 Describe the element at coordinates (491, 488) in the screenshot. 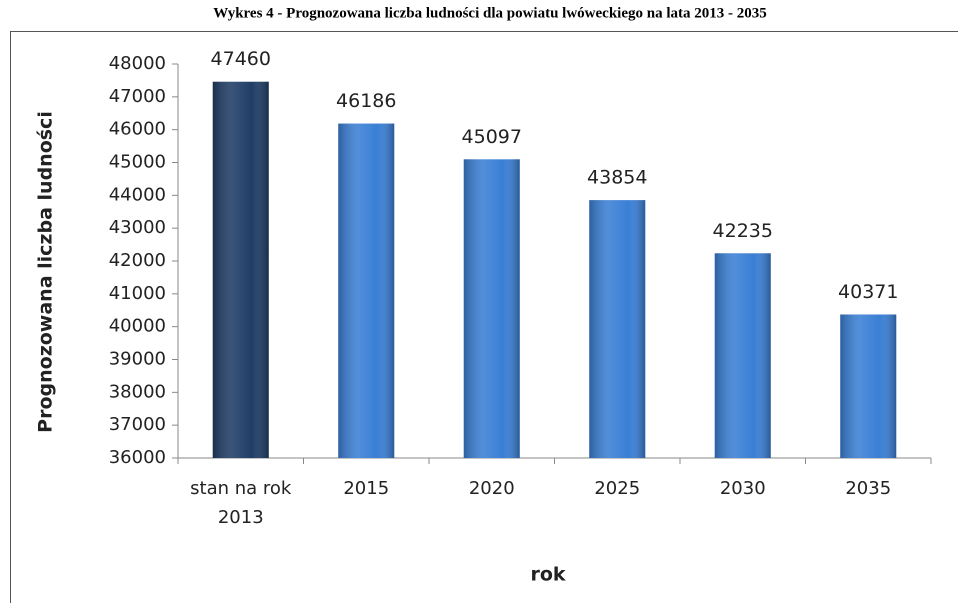

I see `x-tick-label: 2020` at that location.